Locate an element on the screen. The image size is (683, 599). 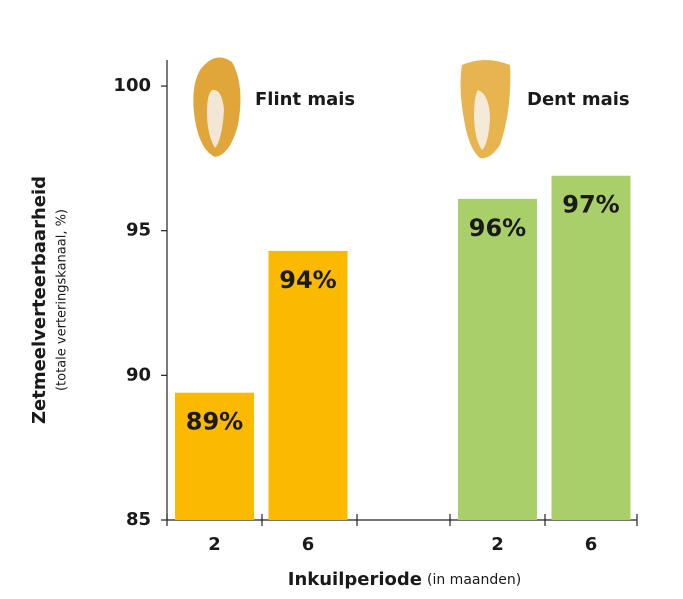
value-label: 94% is located at coordinates (307, 280).